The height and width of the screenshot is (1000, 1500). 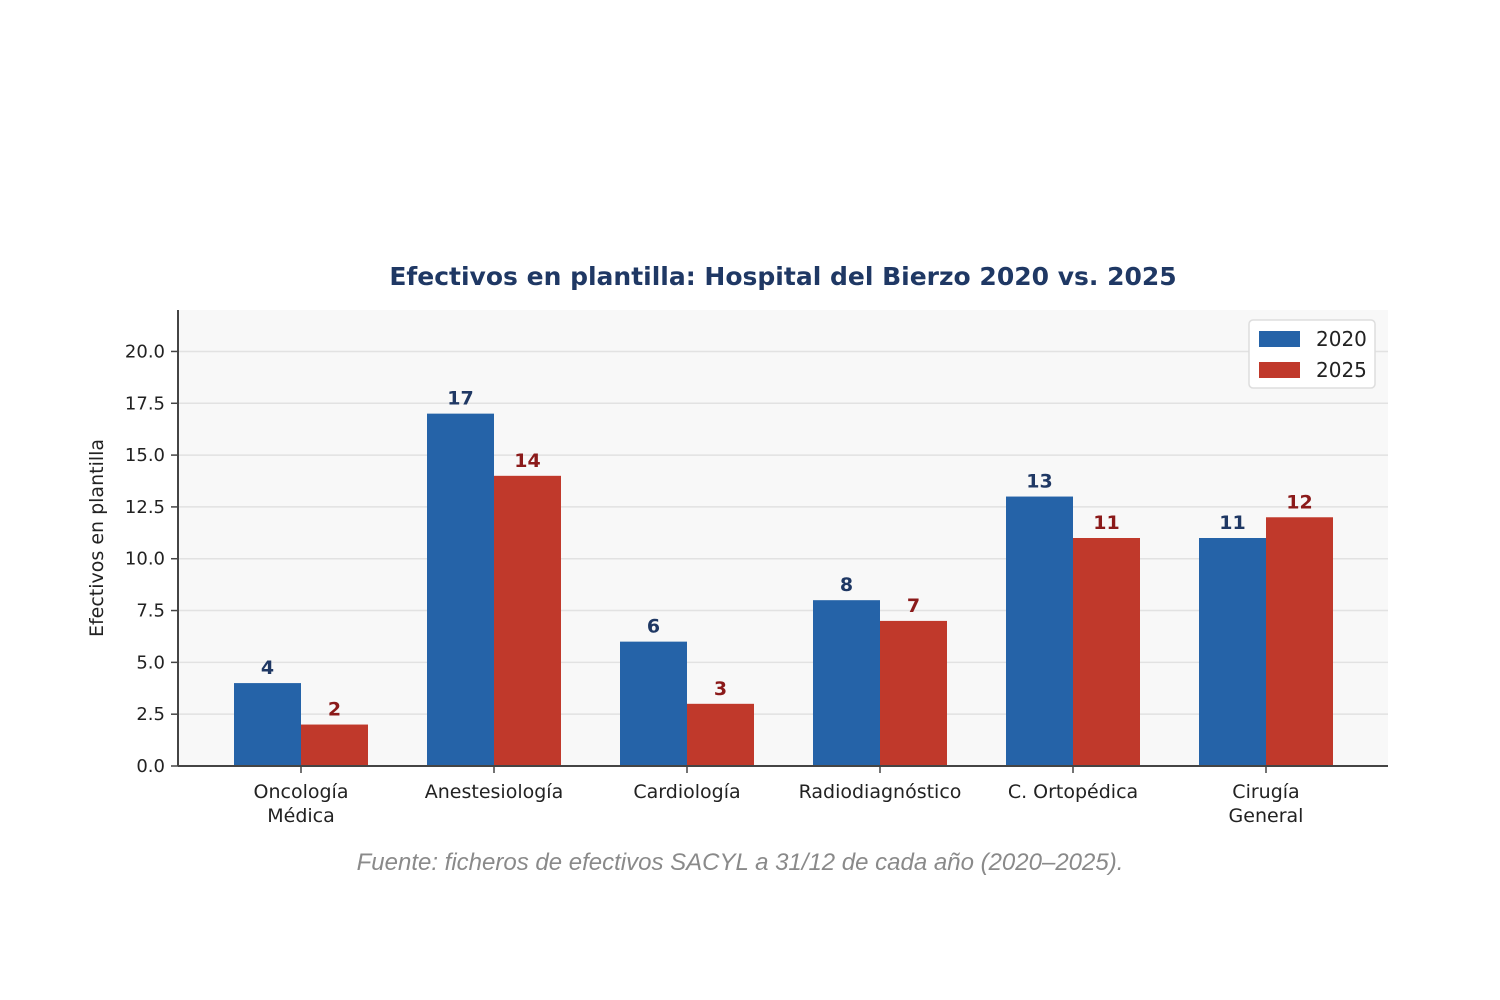 What do you see at coordinates (150, 766) in the screenshot?
I see `y-tick-label: 0.0` at bounding box center [150, 766].